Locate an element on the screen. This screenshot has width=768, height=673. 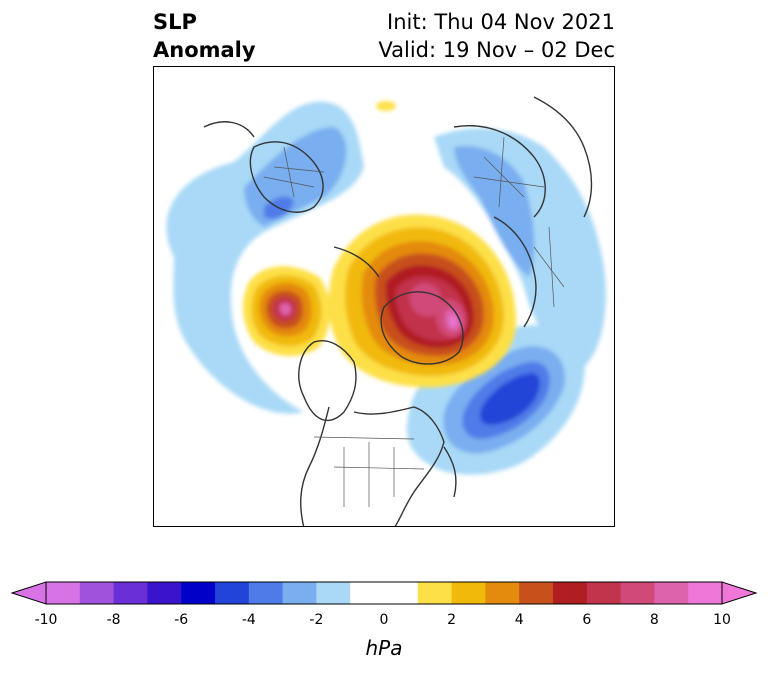
tick-label: -4 is located at coordinates (248, 620).